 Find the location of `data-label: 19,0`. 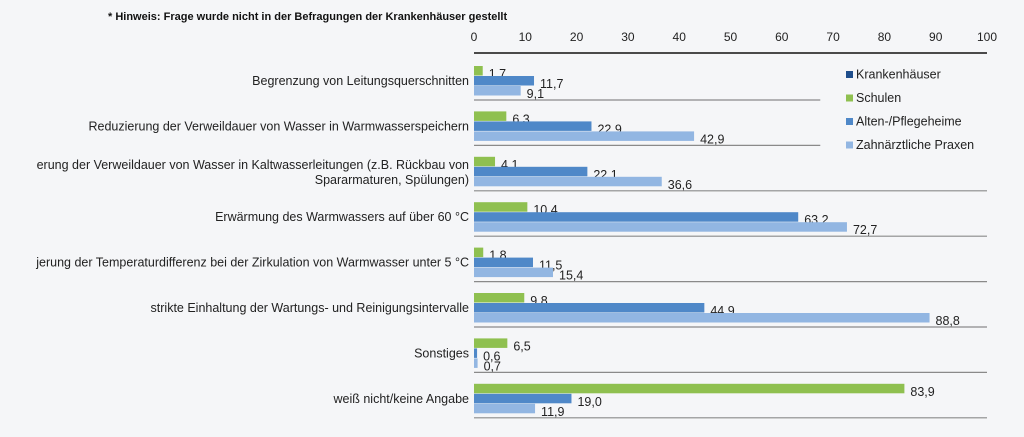

data-label: 19,0 is located at coordinates (589, 402).